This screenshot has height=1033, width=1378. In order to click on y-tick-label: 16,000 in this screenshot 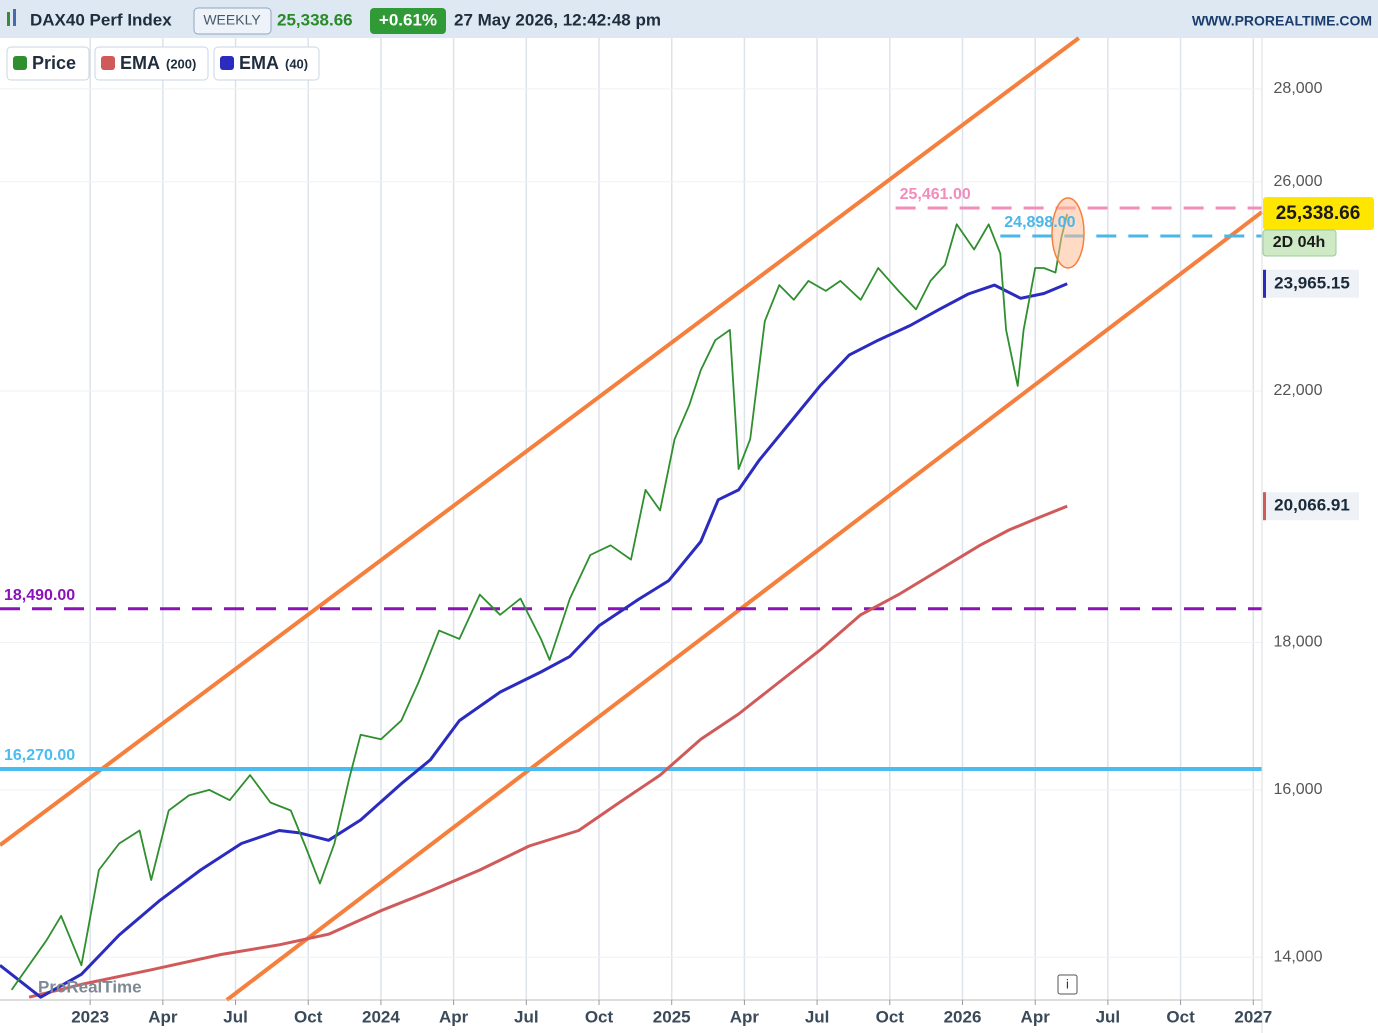, I will do `click(1298, 789)`.